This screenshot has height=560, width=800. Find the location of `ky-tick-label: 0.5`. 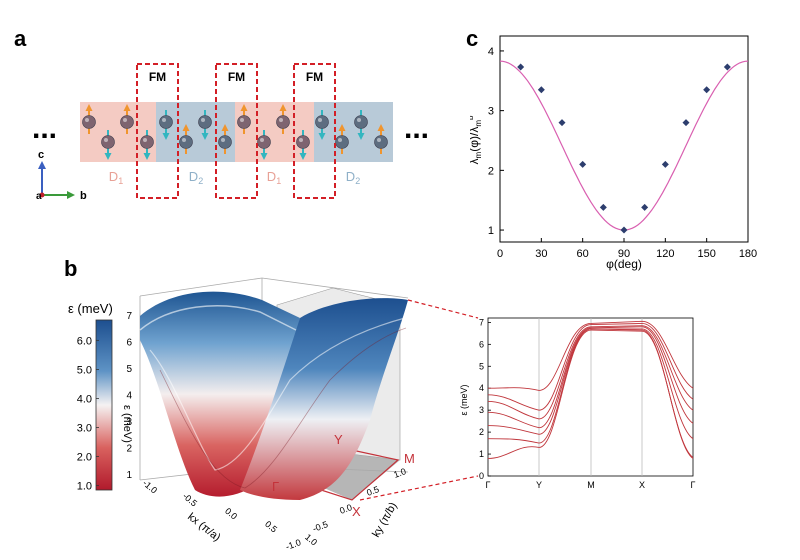

ky-tick-label: 0.5 is located at coordinates (372, 491).